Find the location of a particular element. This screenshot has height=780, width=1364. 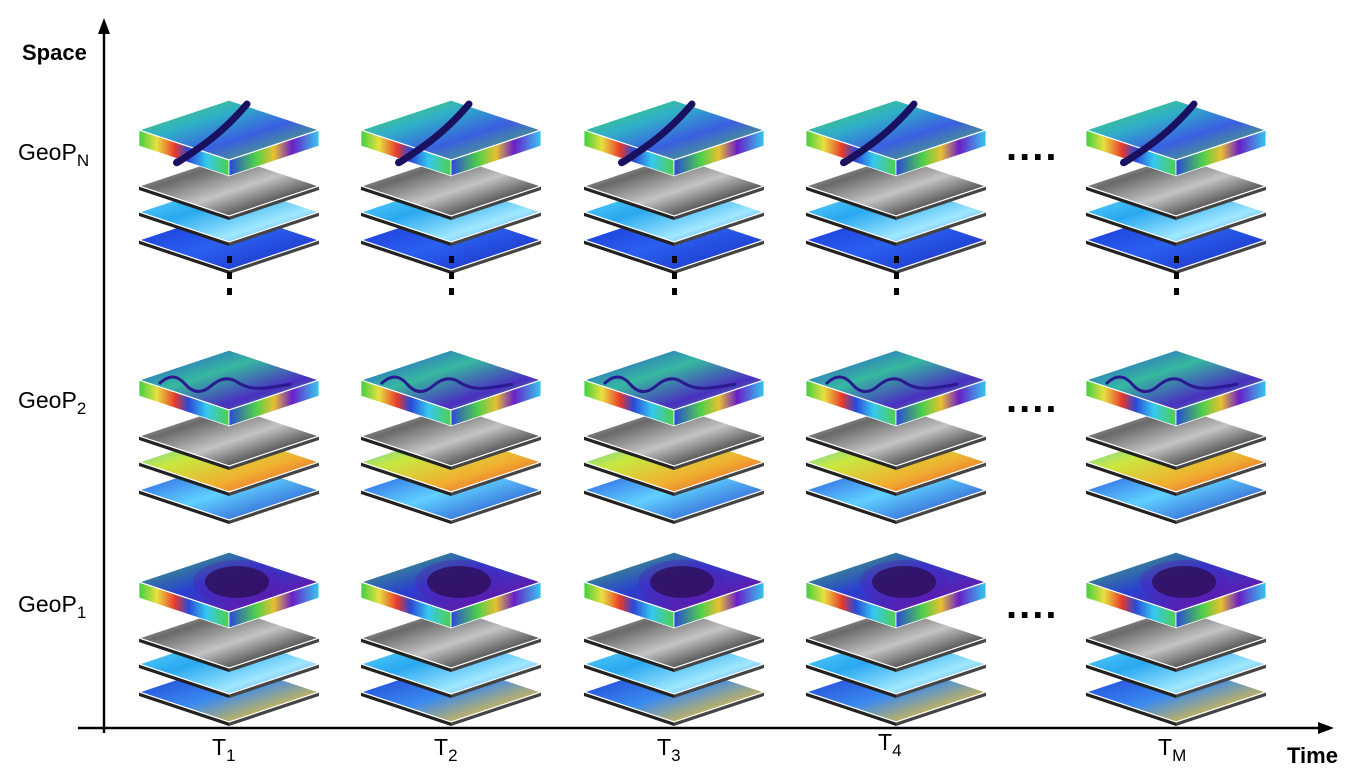

column-label-t4: T4 is located at coordinates (890, 744).